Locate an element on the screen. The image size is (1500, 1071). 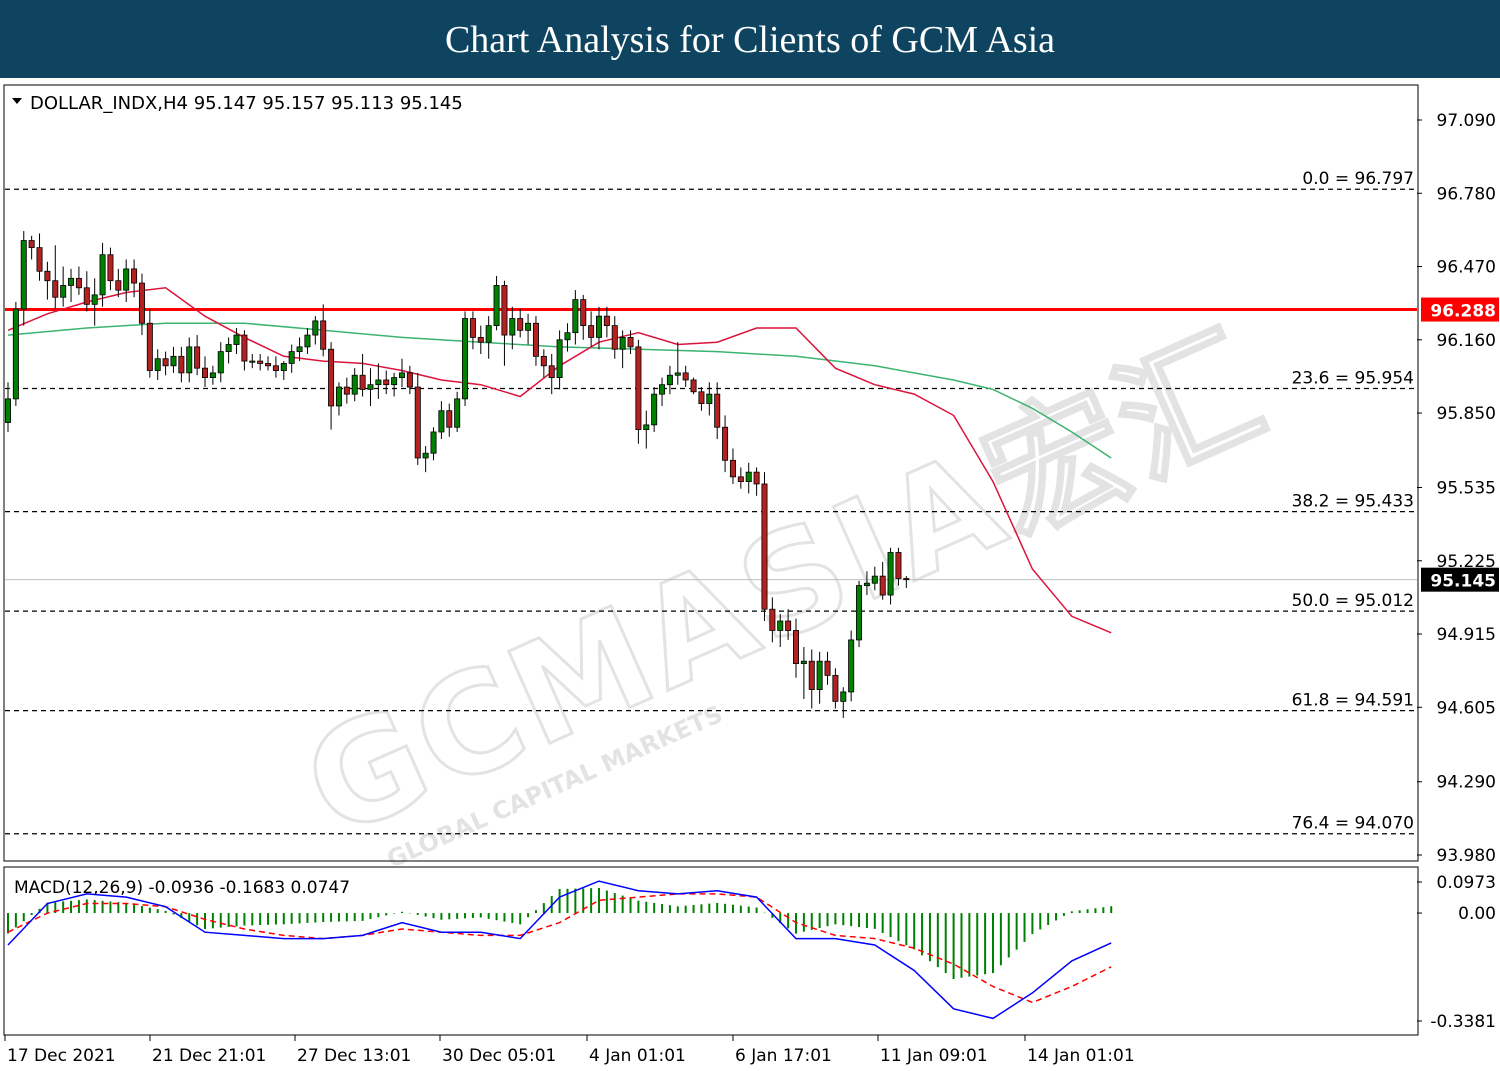
banner-title: Chart Analysis for Clients of GCM Asia is located at coordinates (750, 40).